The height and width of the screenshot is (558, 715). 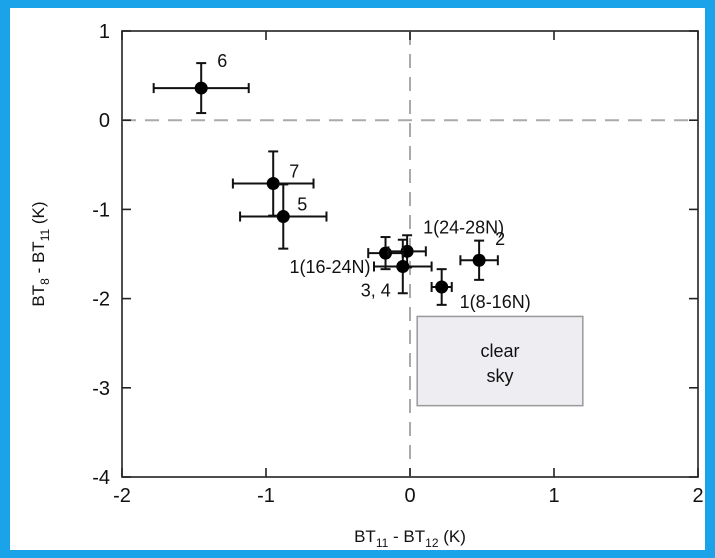 What do you see at coordinates (294, 172) in the screenshot?
I see `point-label: 7` at bounding box center [294, 172].